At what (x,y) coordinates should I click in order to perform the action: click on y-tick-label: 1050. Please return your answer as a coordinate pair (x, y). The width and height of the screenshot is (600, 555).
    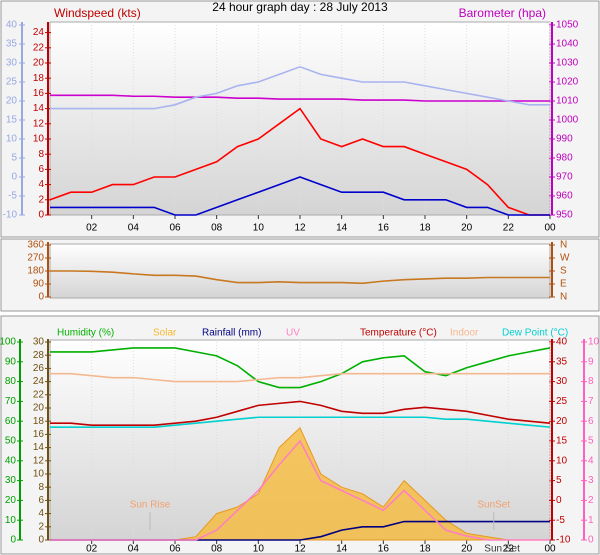
    Looking at the image, I should click on (567, 25).